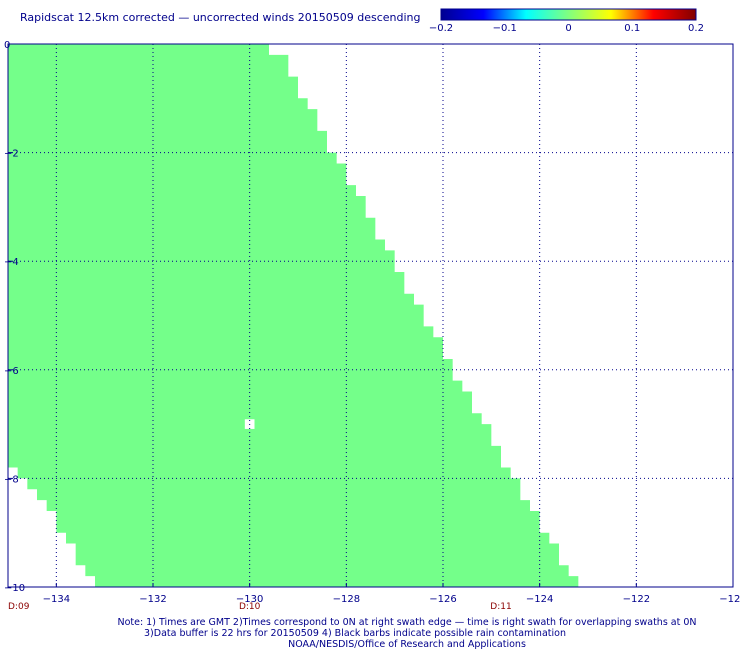  I want to click on time-marker-label: D:10, so click(250, 607).